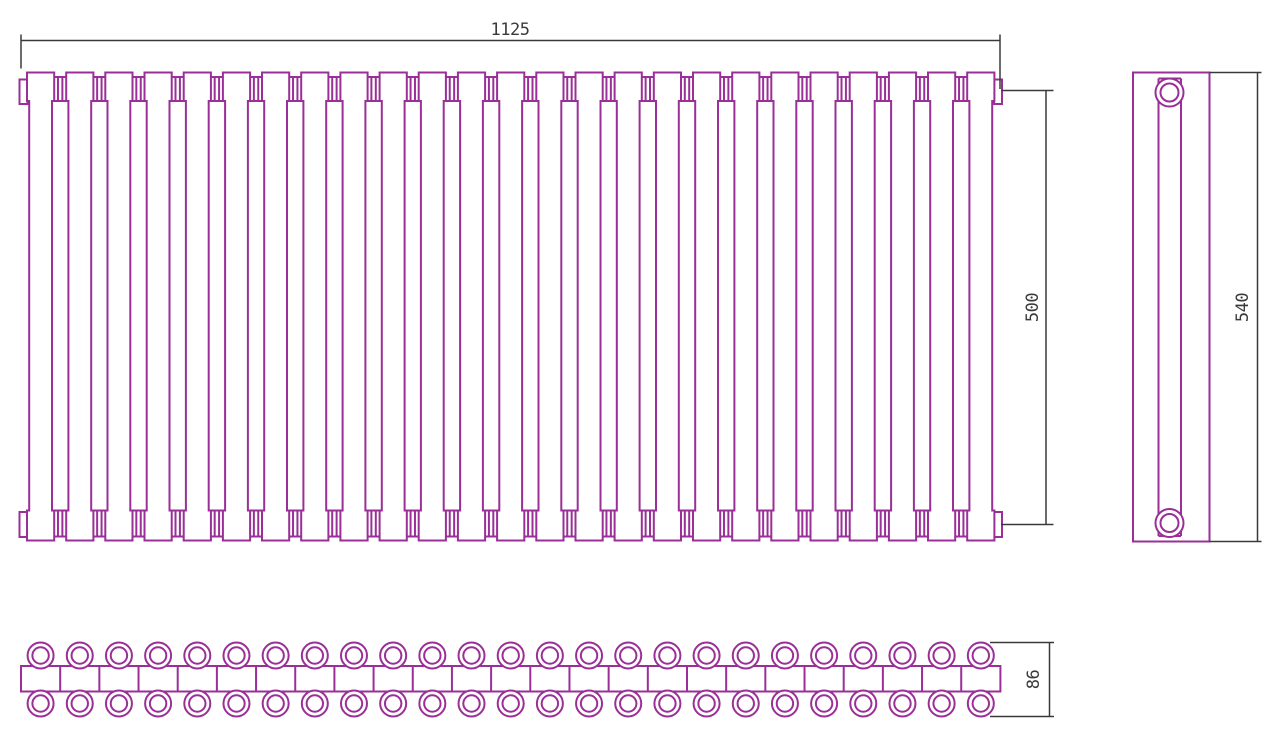 The image size is (1280, 739). I want to click on dimension-side-height: 540, so click(1235, 307).